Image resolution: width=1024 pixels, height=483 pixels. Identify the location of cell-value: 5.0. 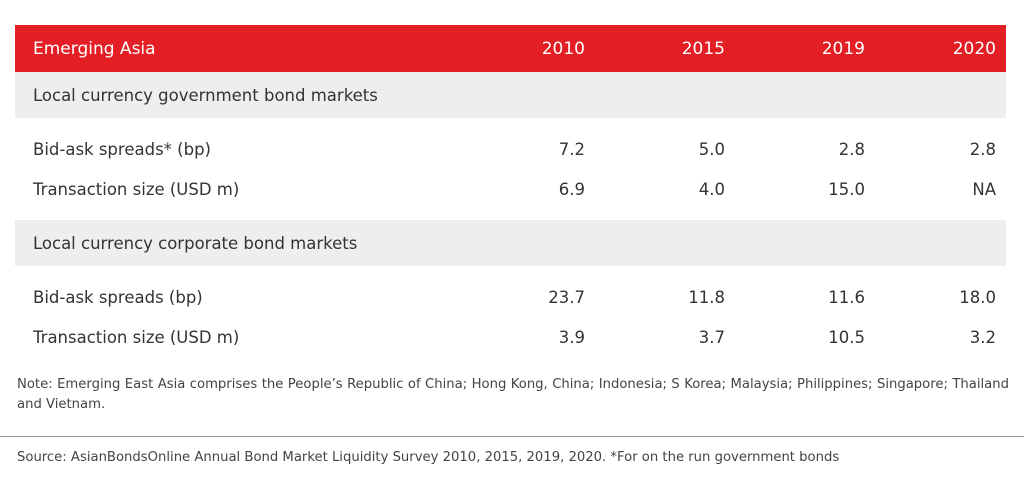
(711, 149).